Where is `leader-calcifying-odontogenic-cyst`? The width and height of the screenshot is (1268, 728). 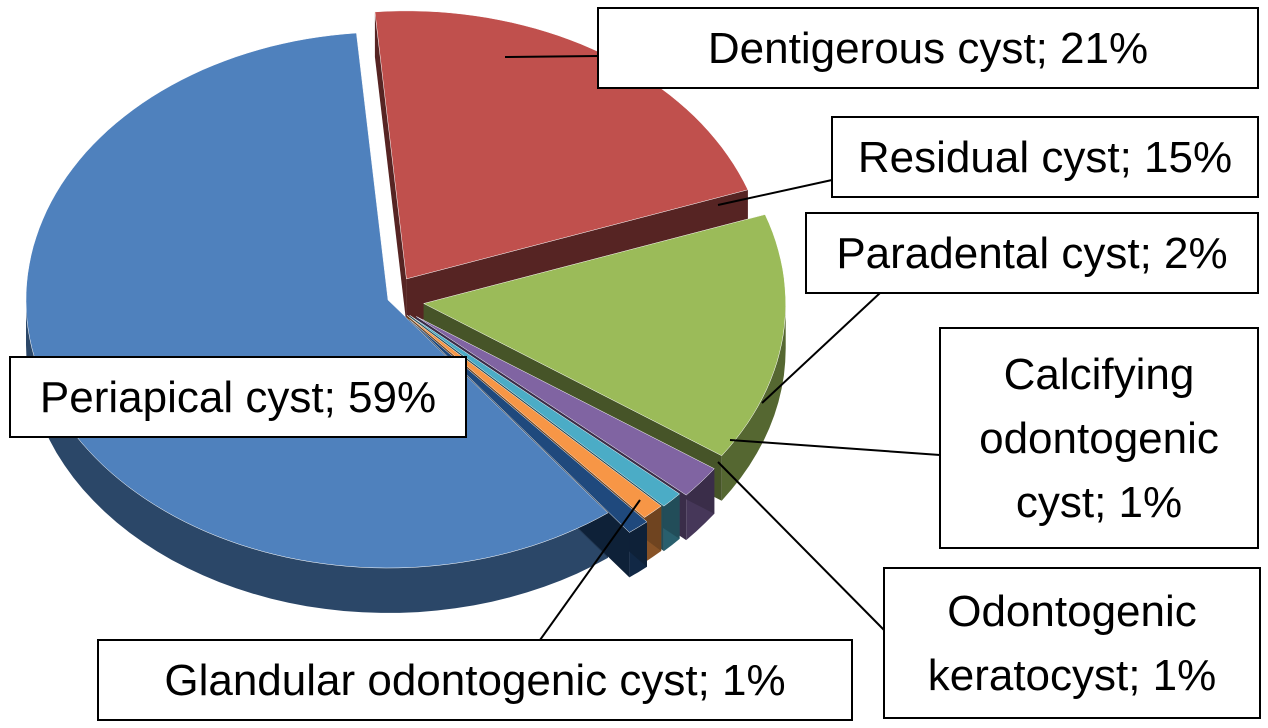 leader-calcifying-odontogenic-cyst is located at coordinates (835, 447).